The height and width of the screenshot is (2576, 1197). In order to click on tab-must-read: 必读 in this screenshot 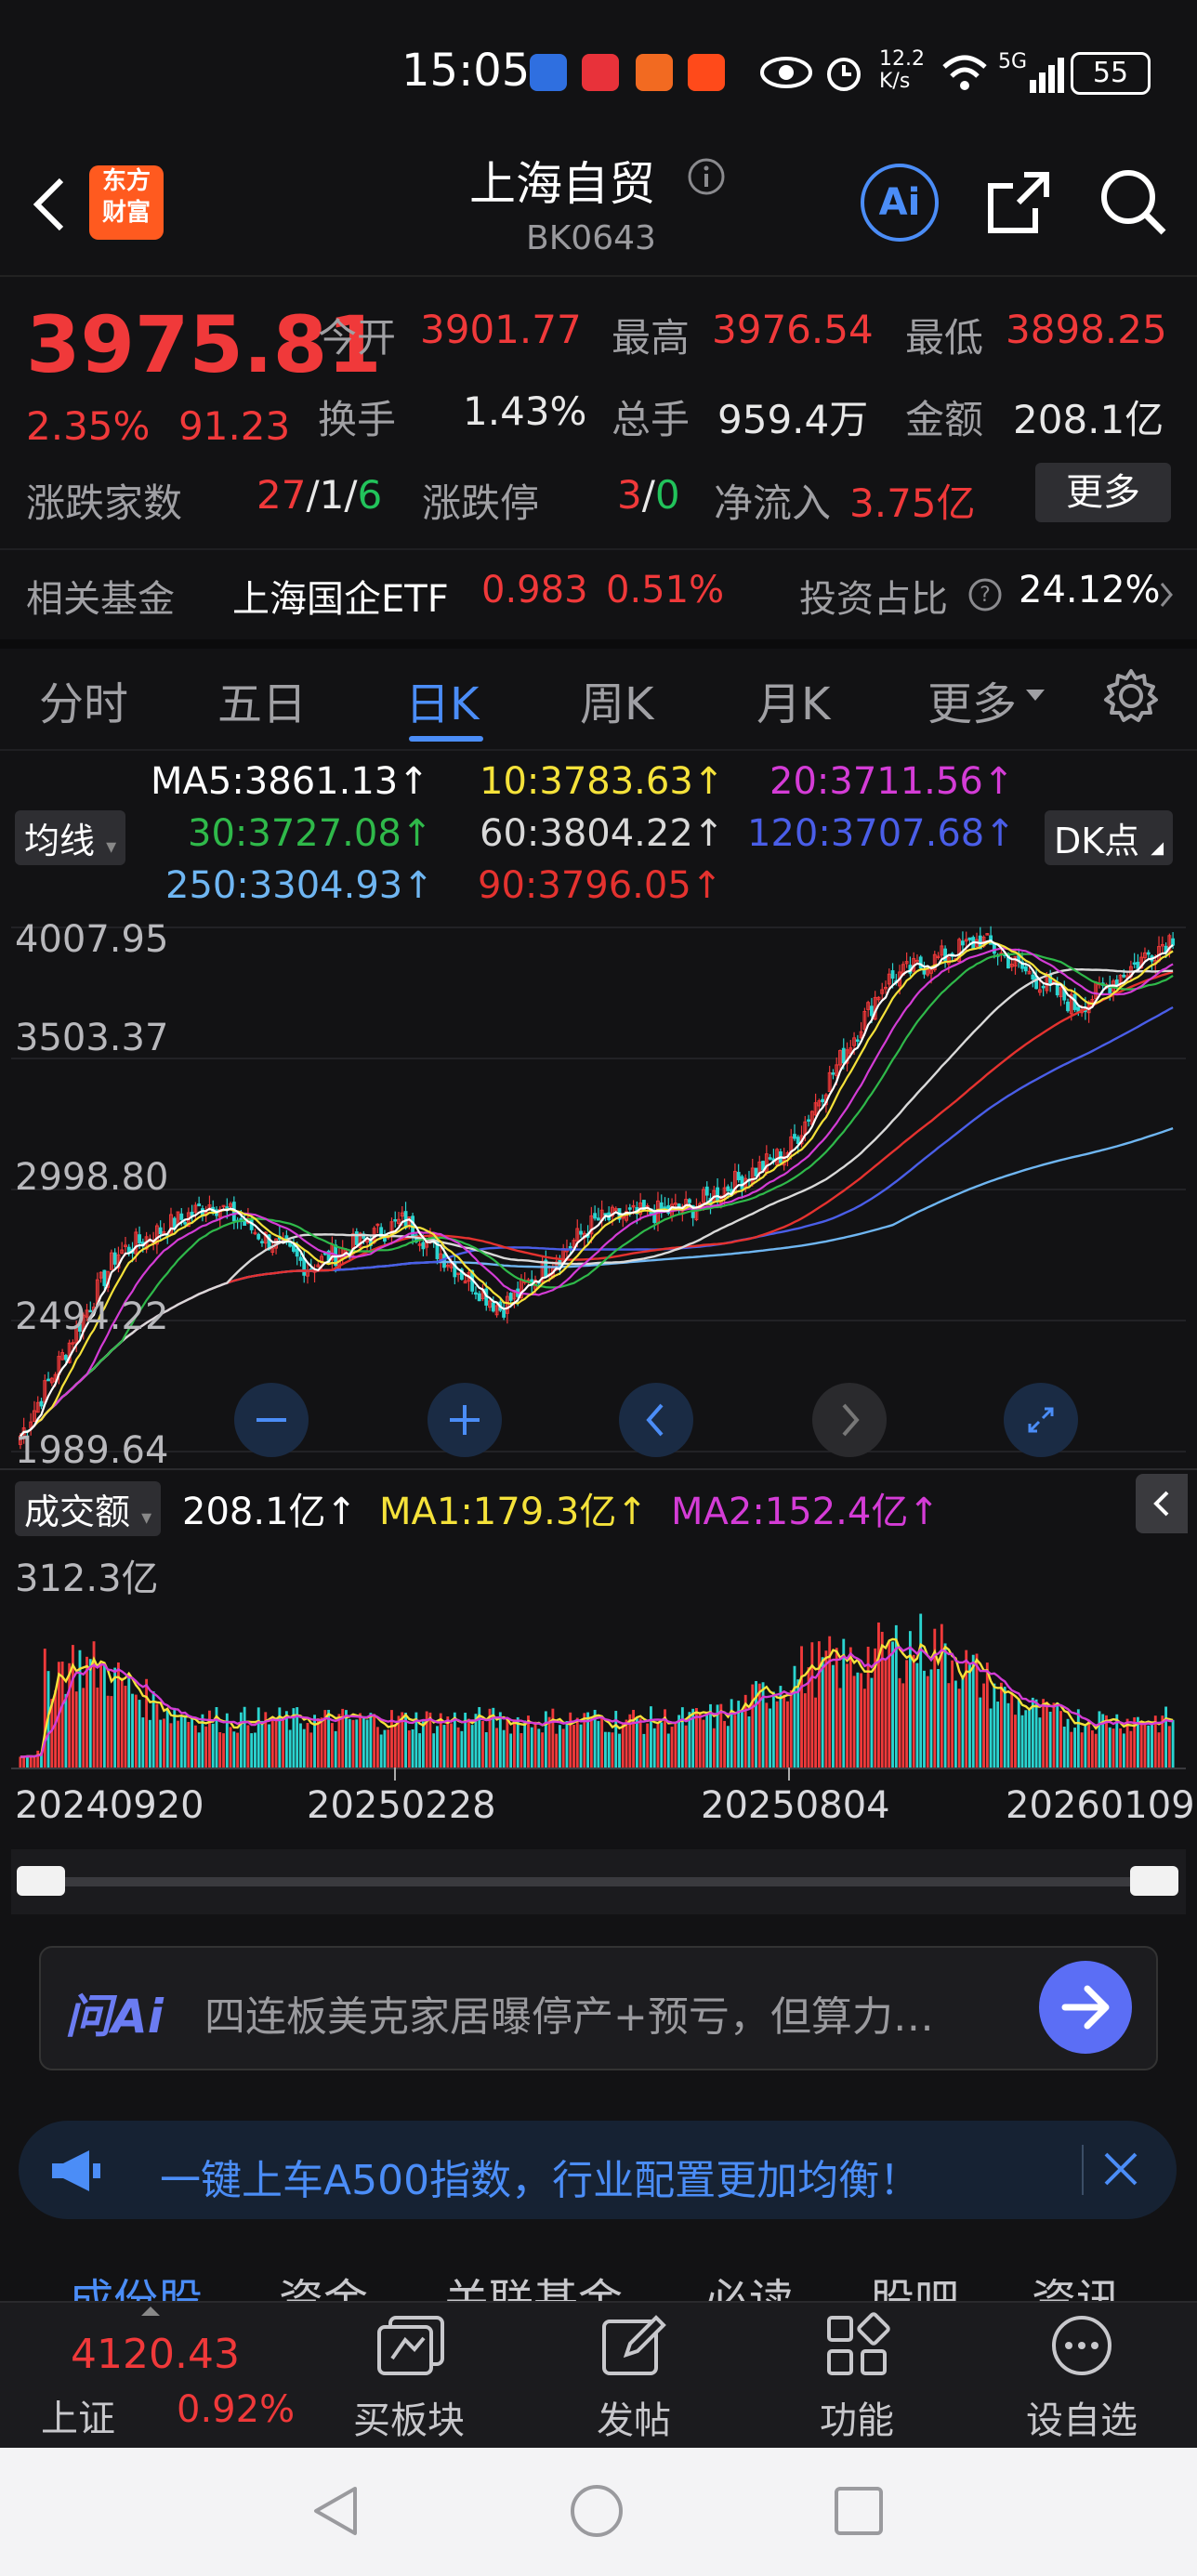, I will do `click(749, 2288)`.